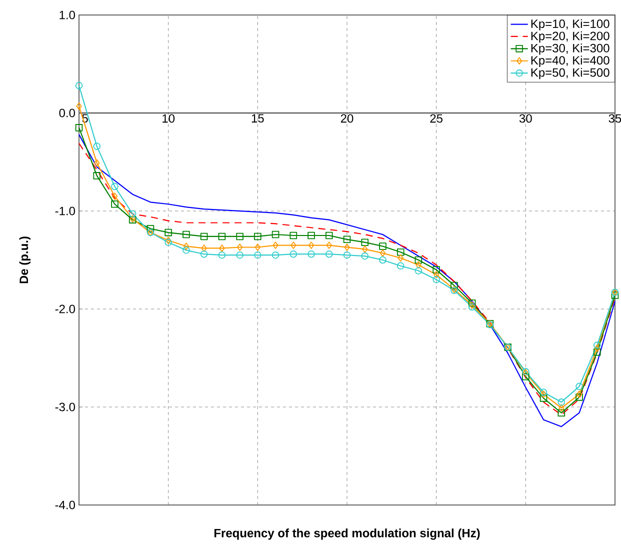  I want to click on legend-label: Kp=50, Ki=500, so click(570, 74).